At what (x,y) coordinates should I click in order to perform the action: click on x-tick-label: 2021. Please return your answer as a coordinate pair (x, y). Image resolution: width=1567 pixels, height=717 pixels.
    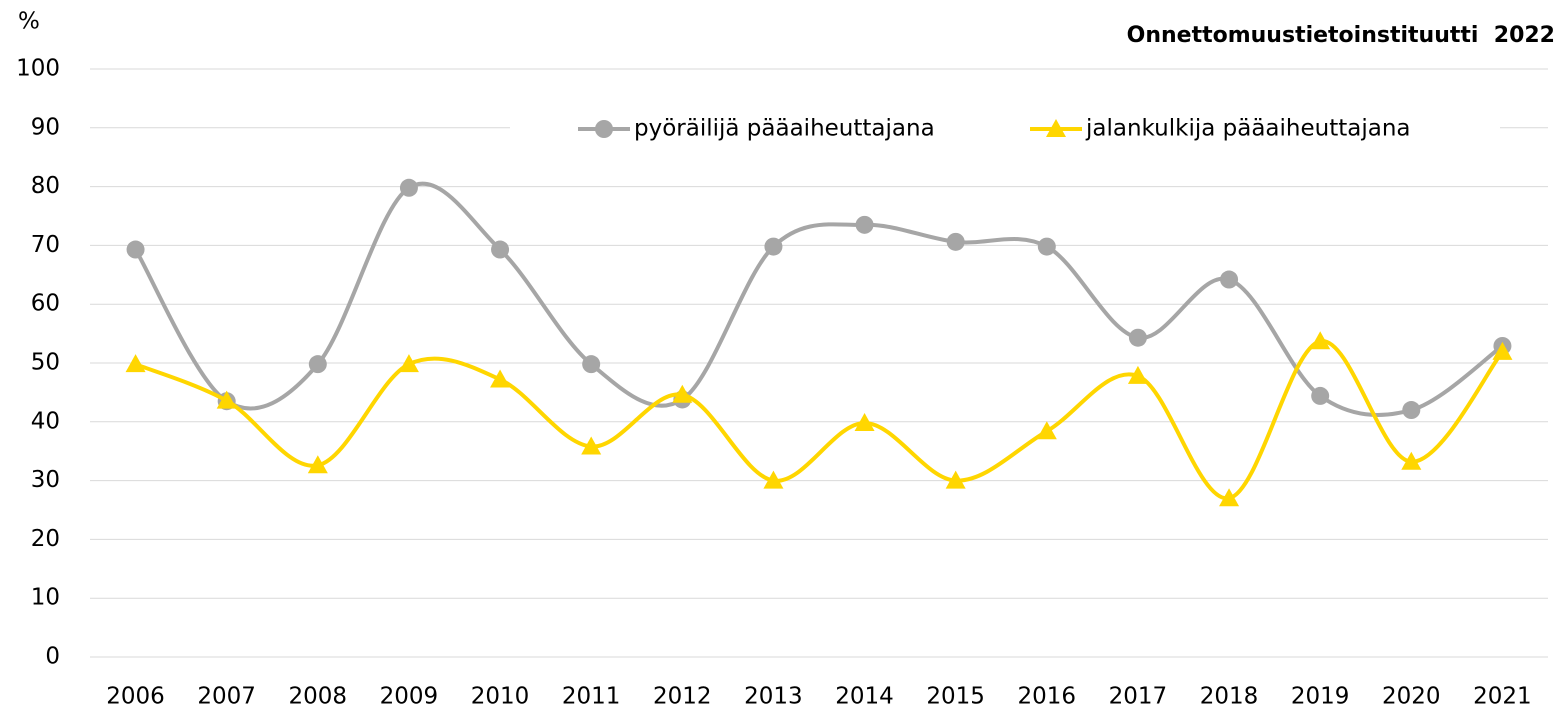
    Looking at the image, I should click on (1502, 697).